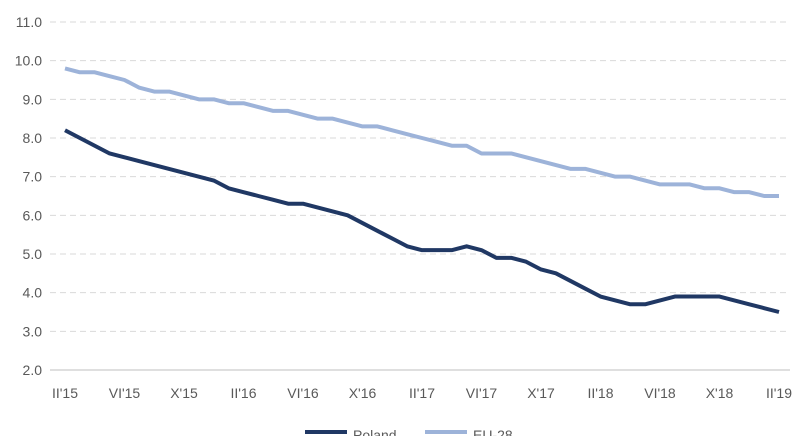  I want to click on y-tick-label: 9.0, so click(33, 99).